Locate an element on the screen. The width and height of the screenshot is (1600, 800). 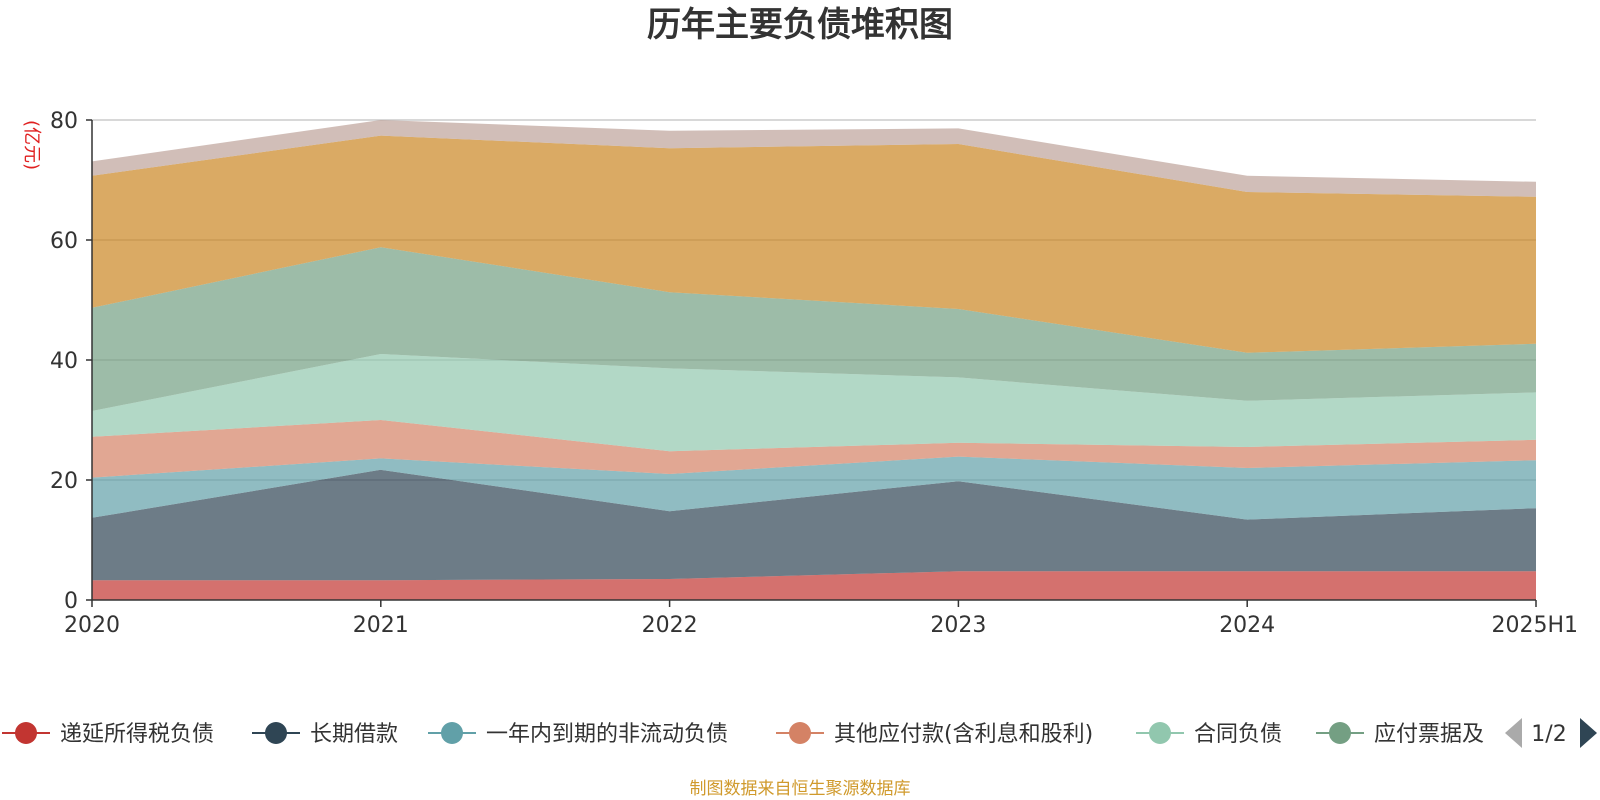
legend-item-0: 递延所得税负债 is located at coordinates (108, 734).